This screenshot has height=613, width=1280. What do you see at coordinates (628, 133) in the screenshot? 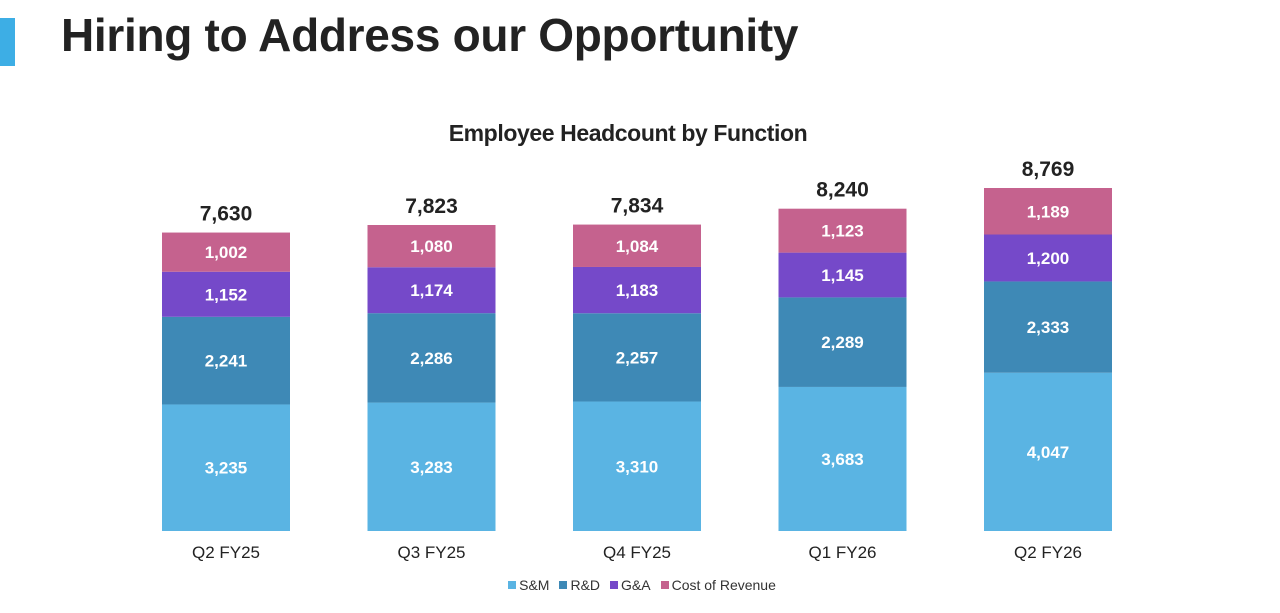
I see `chart-title: Employee Headcount by Function` at bounding box center [628, 133].